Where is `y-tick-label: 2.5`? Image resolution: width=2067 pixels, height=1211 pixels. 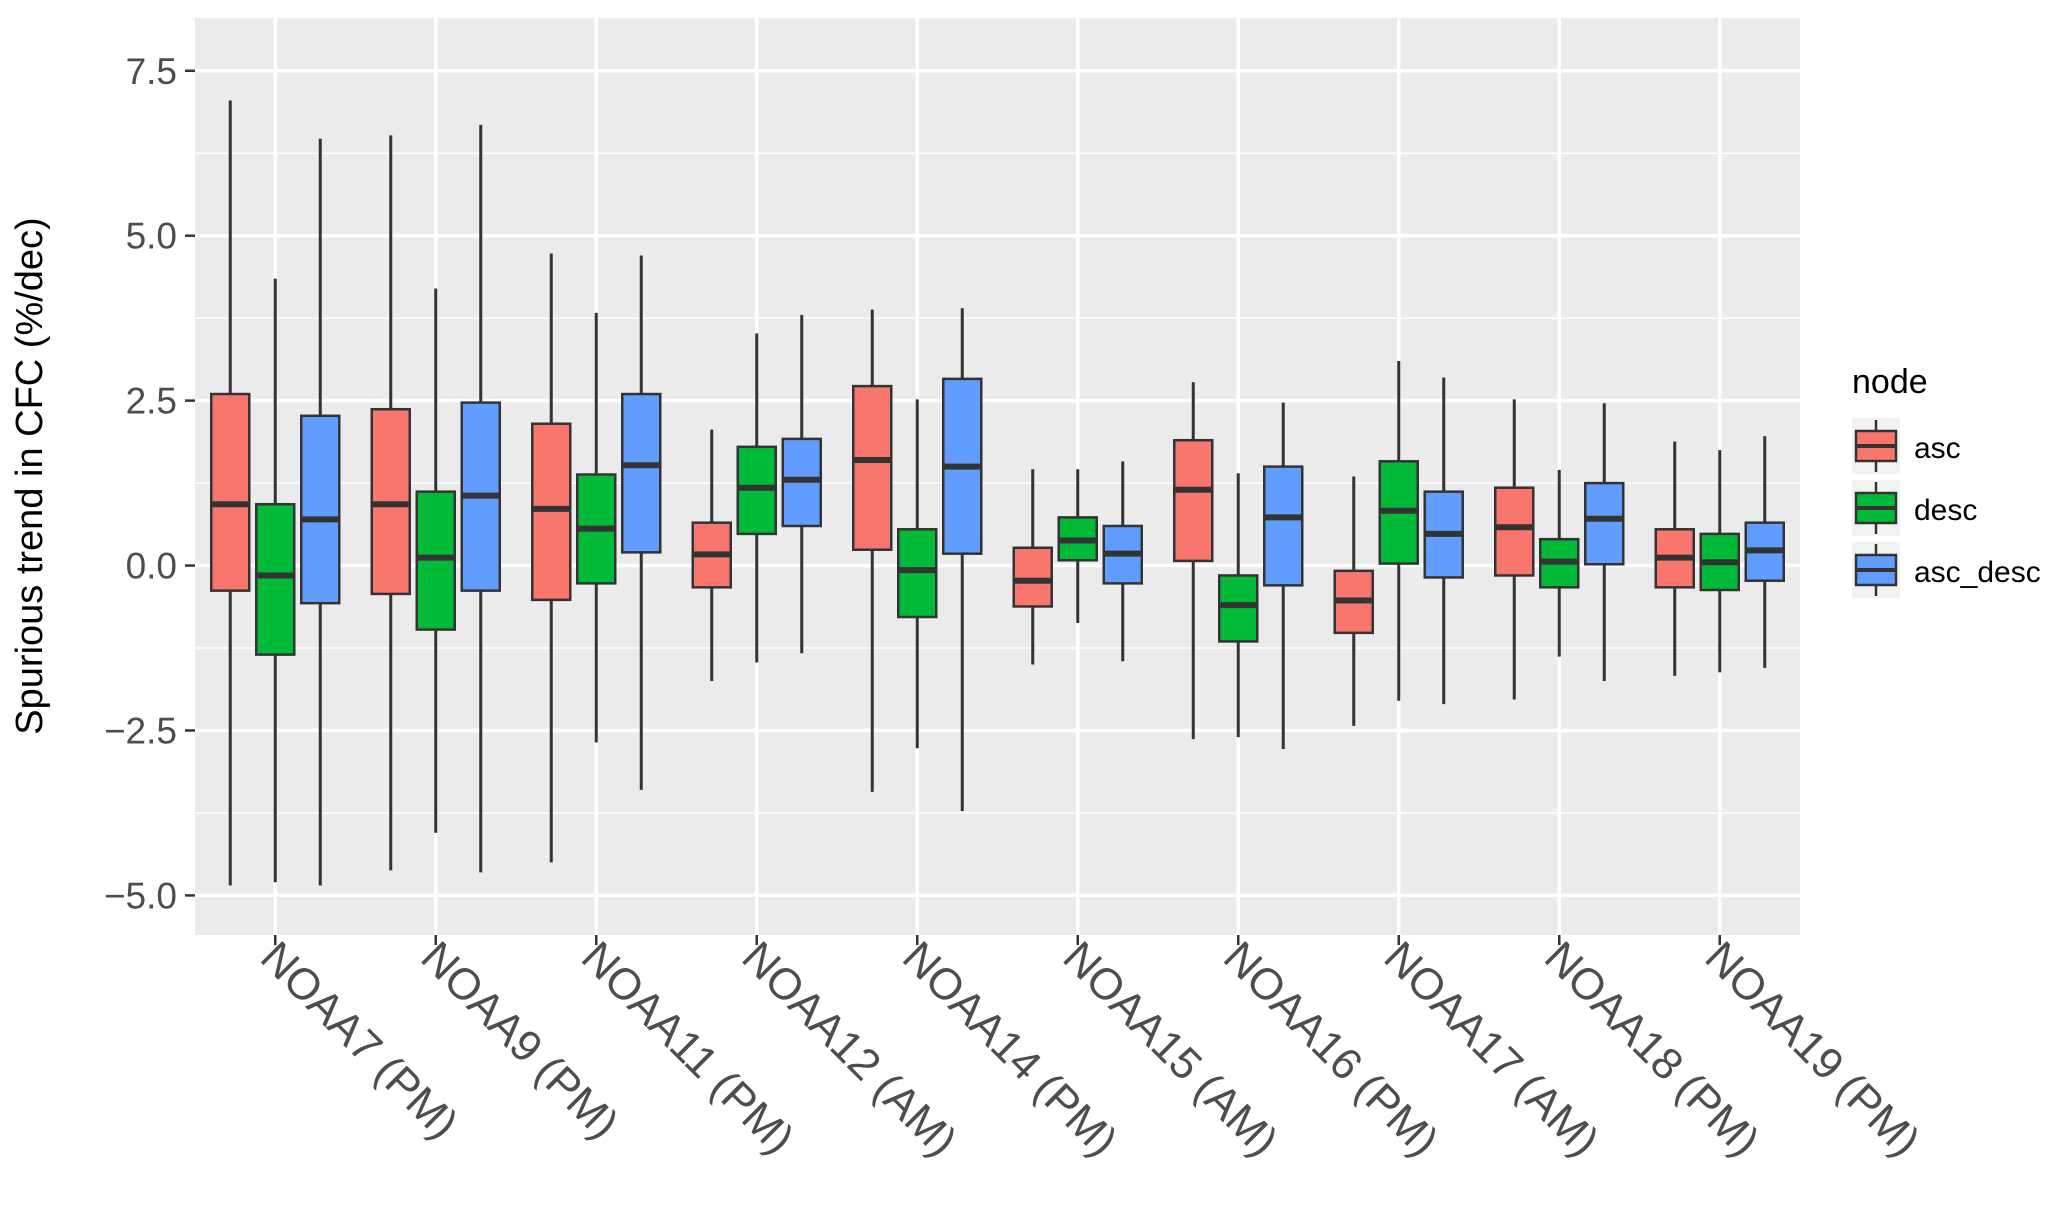
y-tick-label: 2.5 is located at coordinates (151, 401).